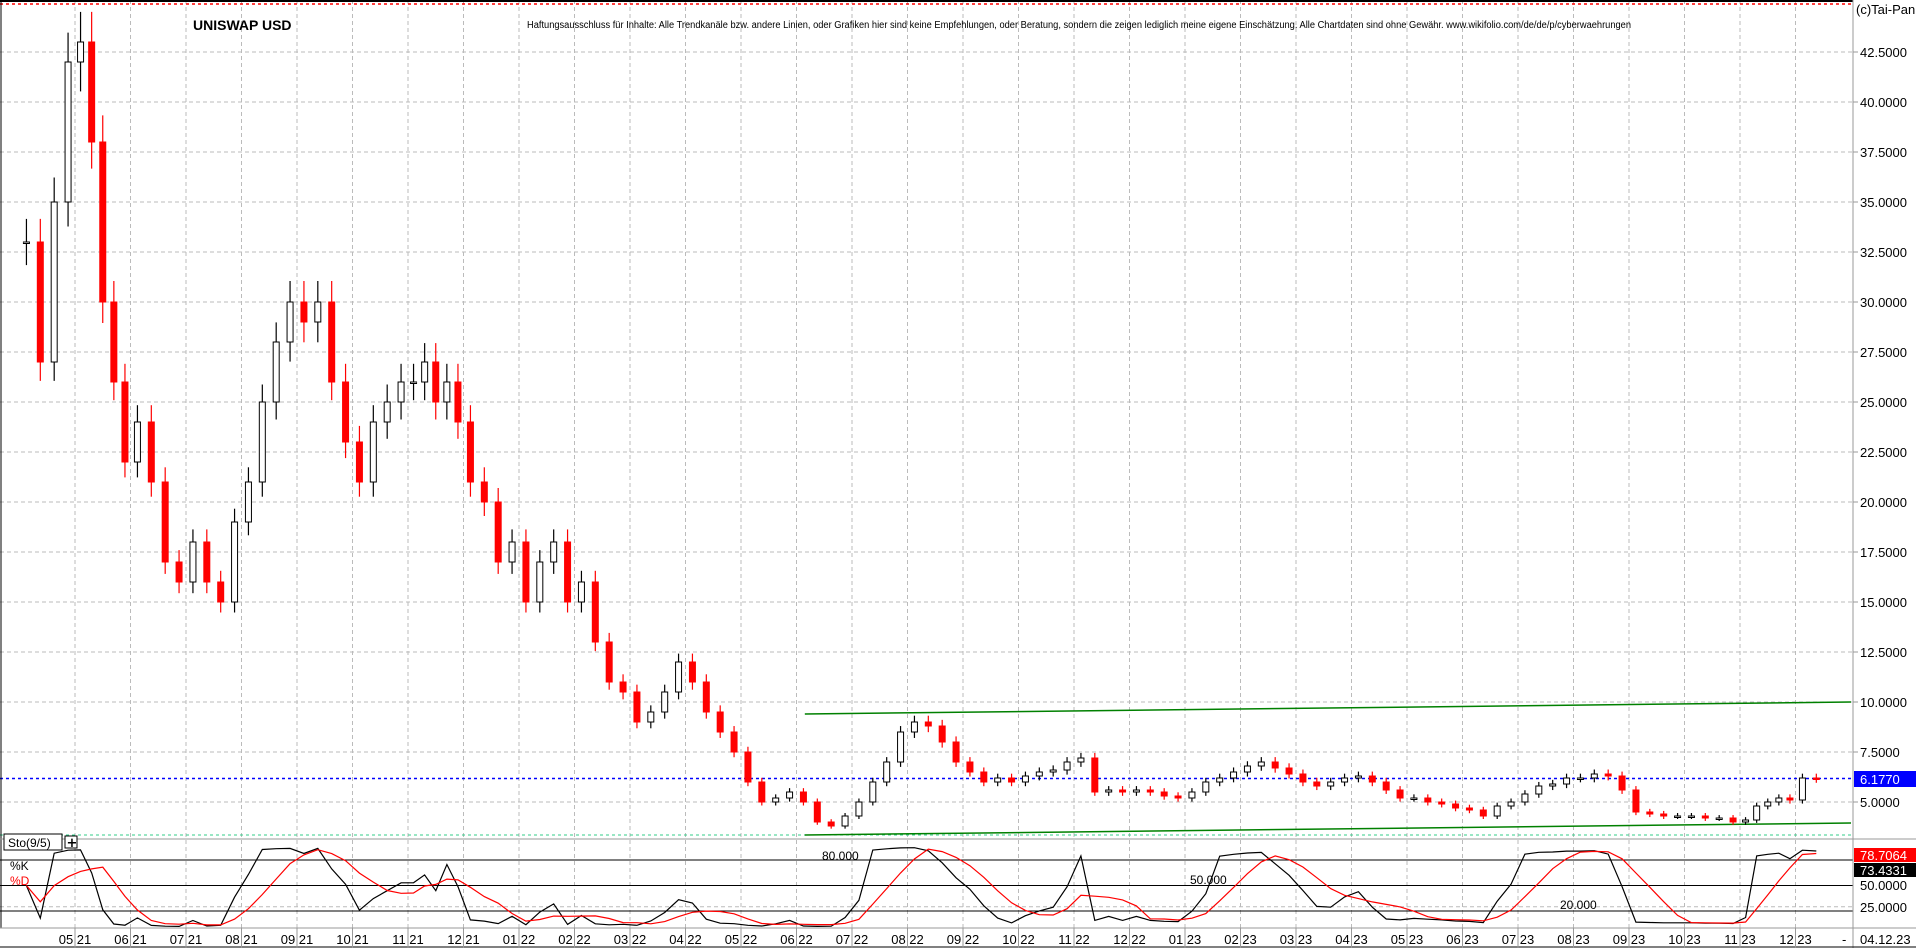 This screenshot has width=1916, height=948. I want to click on stoch-tick-25: 25.0000, so click(1883, 907).